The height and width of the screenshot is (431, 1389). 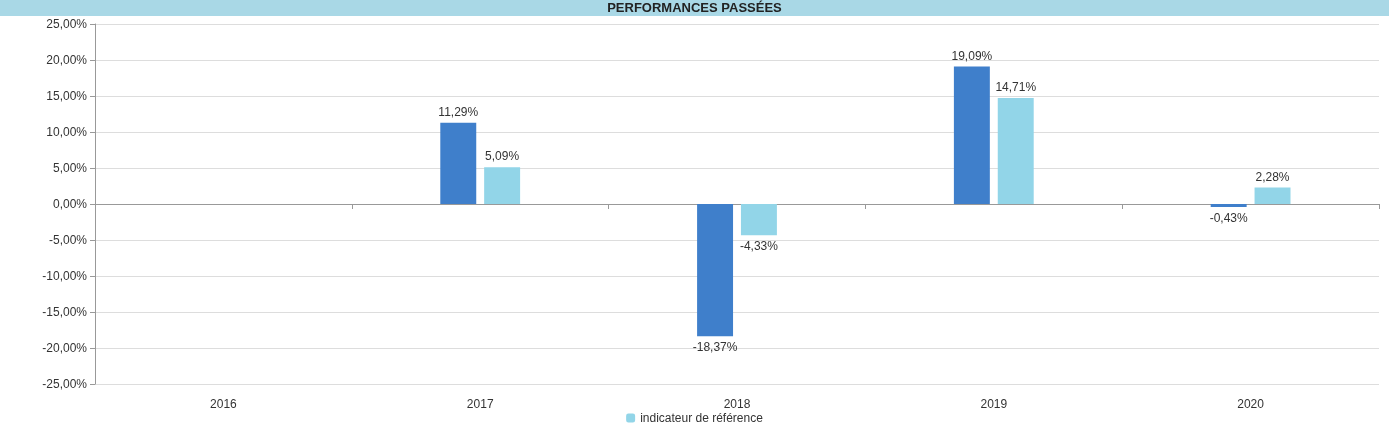 I want to click on data-label: -18,37%, so click(x=715, y=347).